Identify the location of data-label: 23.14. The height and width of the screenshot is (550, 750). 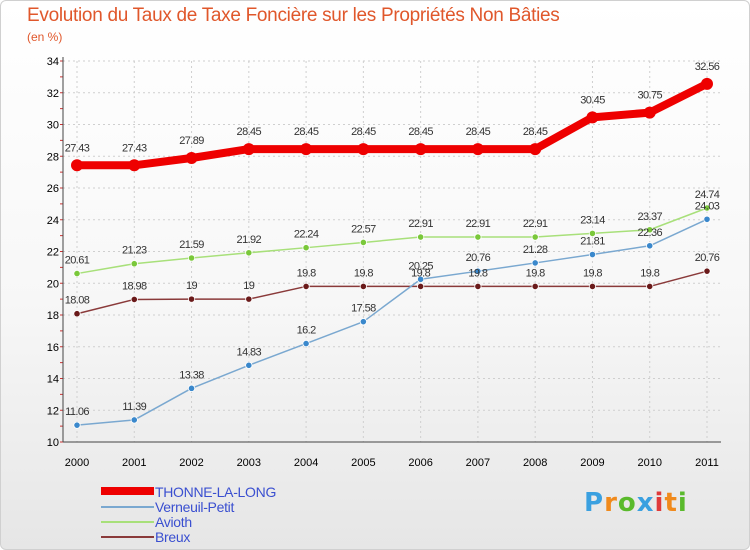
(592, 220).